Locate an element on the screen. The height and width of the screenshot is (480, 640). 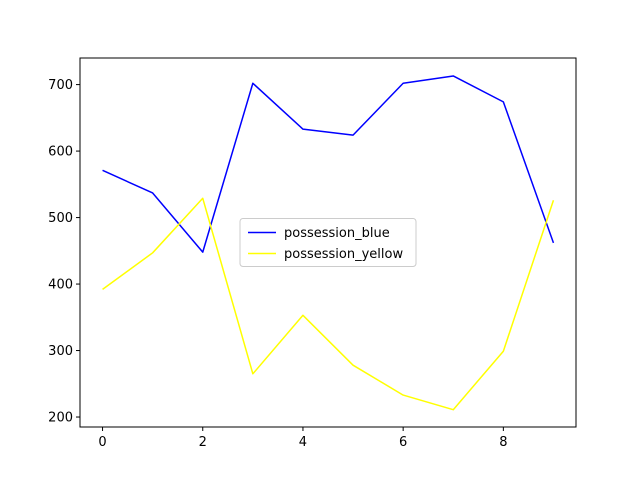
y-tick-label: 200 is located at coordinates (60, 418).